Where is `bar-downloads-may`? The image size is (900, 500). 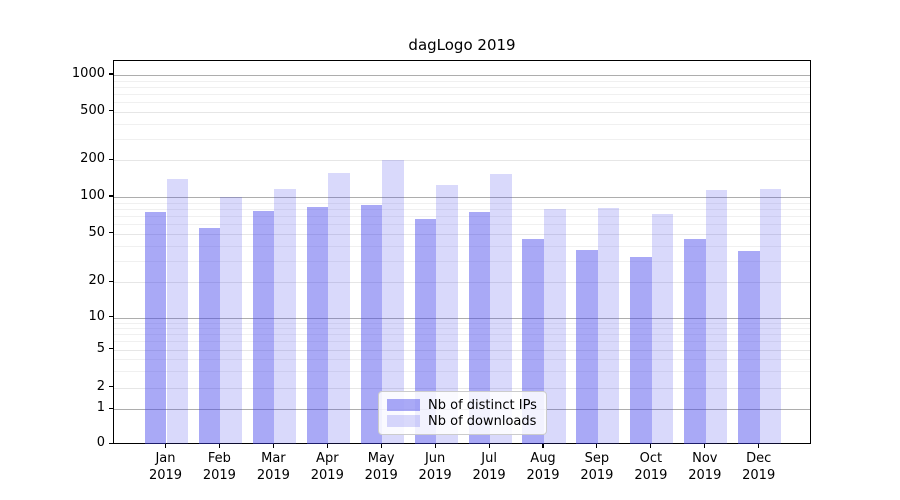
bar-downloads-may is located at coordinates (393, 302).